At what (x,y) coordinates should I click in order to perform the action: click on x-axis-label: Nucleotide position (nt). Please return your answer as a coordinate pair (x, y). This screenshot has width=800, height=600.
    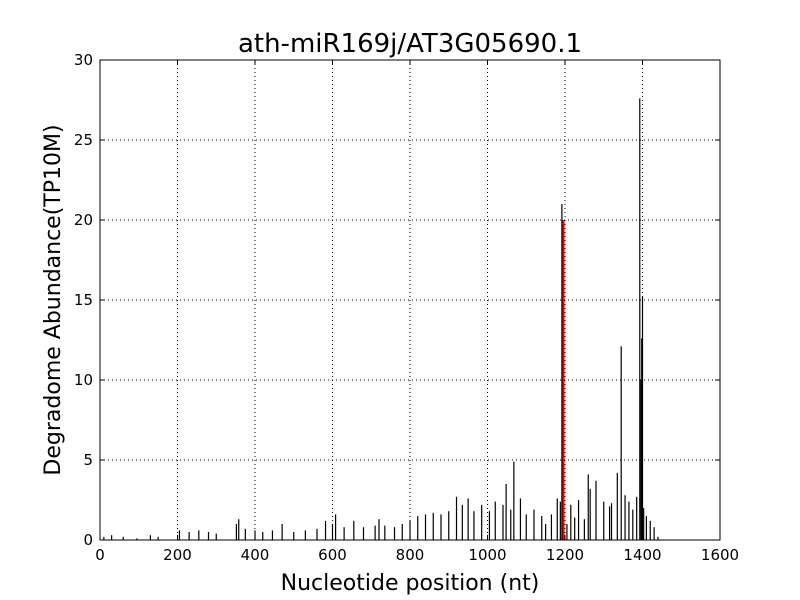
    Looking at the image, I should click on (410, 583).